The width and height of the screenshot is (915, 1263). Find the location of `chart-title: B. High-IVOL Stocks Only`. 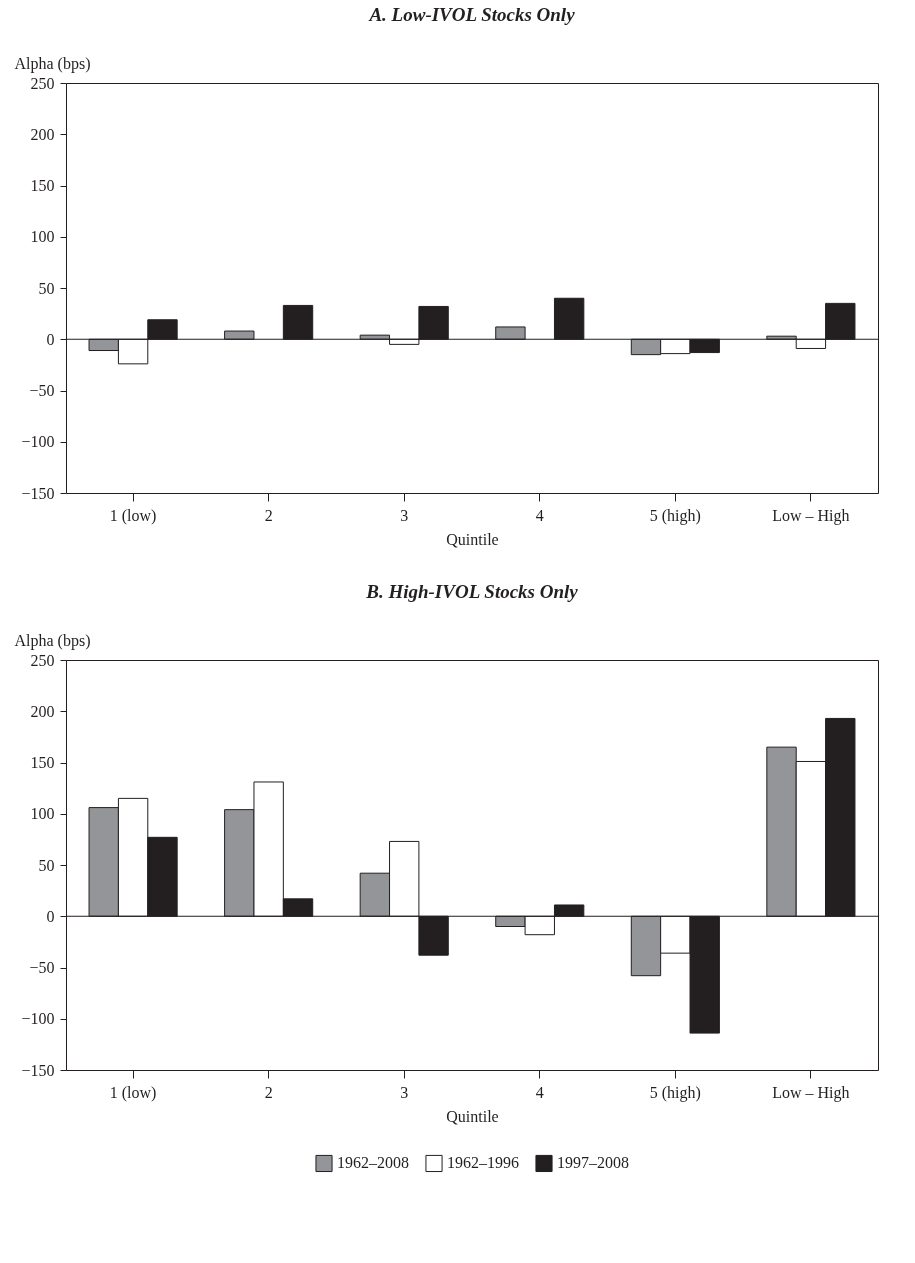

chart-title: B. High-IVOL Stocks Only is located at coordinates (472, 591).